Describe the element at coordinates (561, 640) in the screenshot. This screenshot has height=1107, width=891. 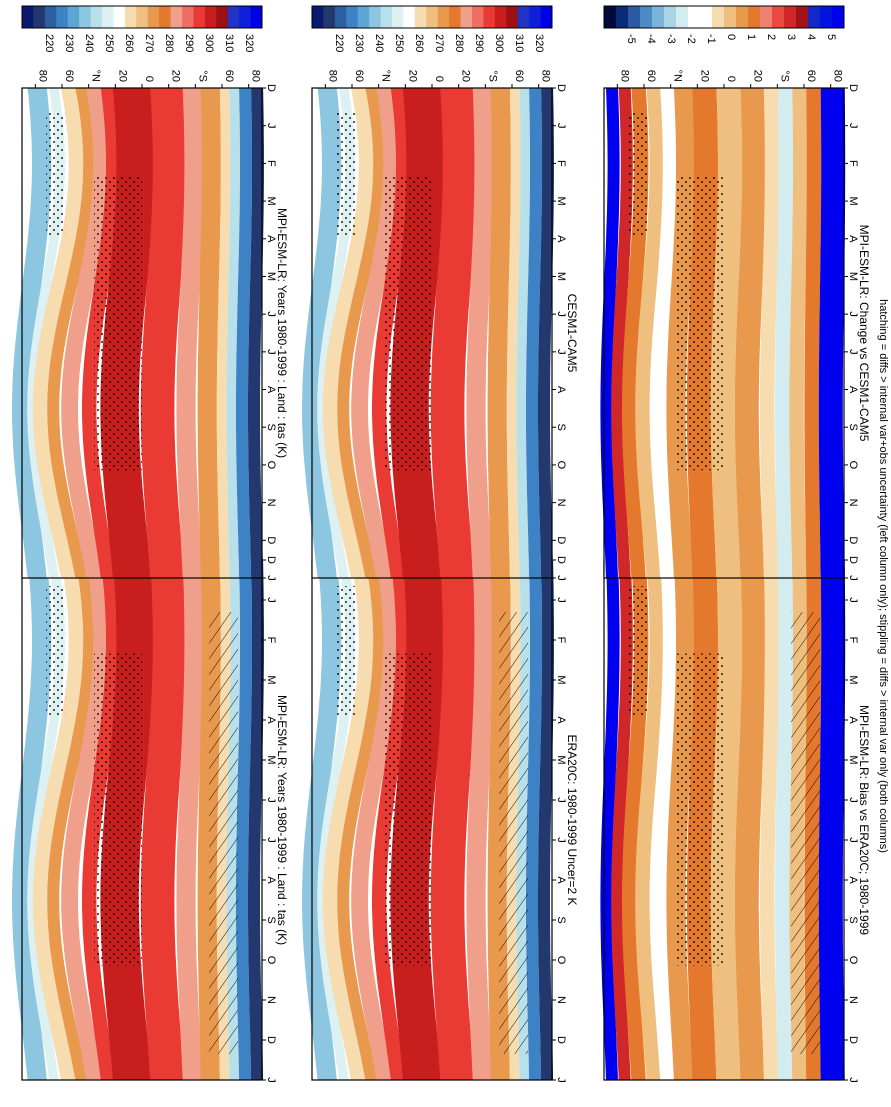
I see `month-tick-label: F` at that location.